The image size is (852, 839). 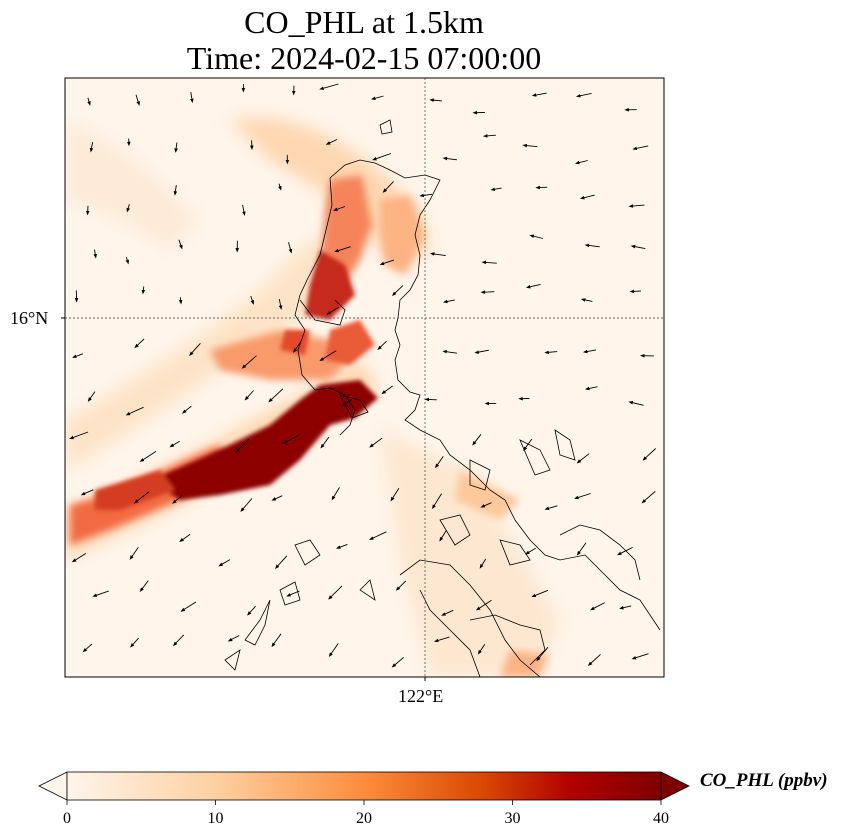 I want to click on colorbar-tick-label: 0, so click(x=67, y=818).